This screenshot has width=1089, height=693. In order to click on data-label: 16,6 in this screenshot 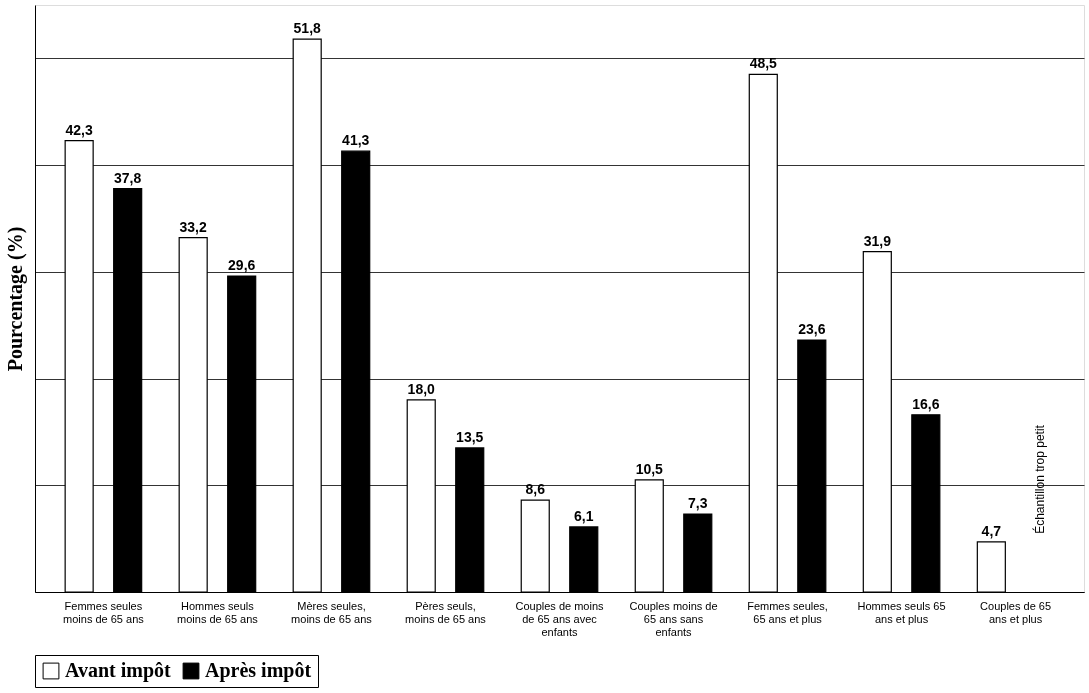, I will do `click(926, 403)`.